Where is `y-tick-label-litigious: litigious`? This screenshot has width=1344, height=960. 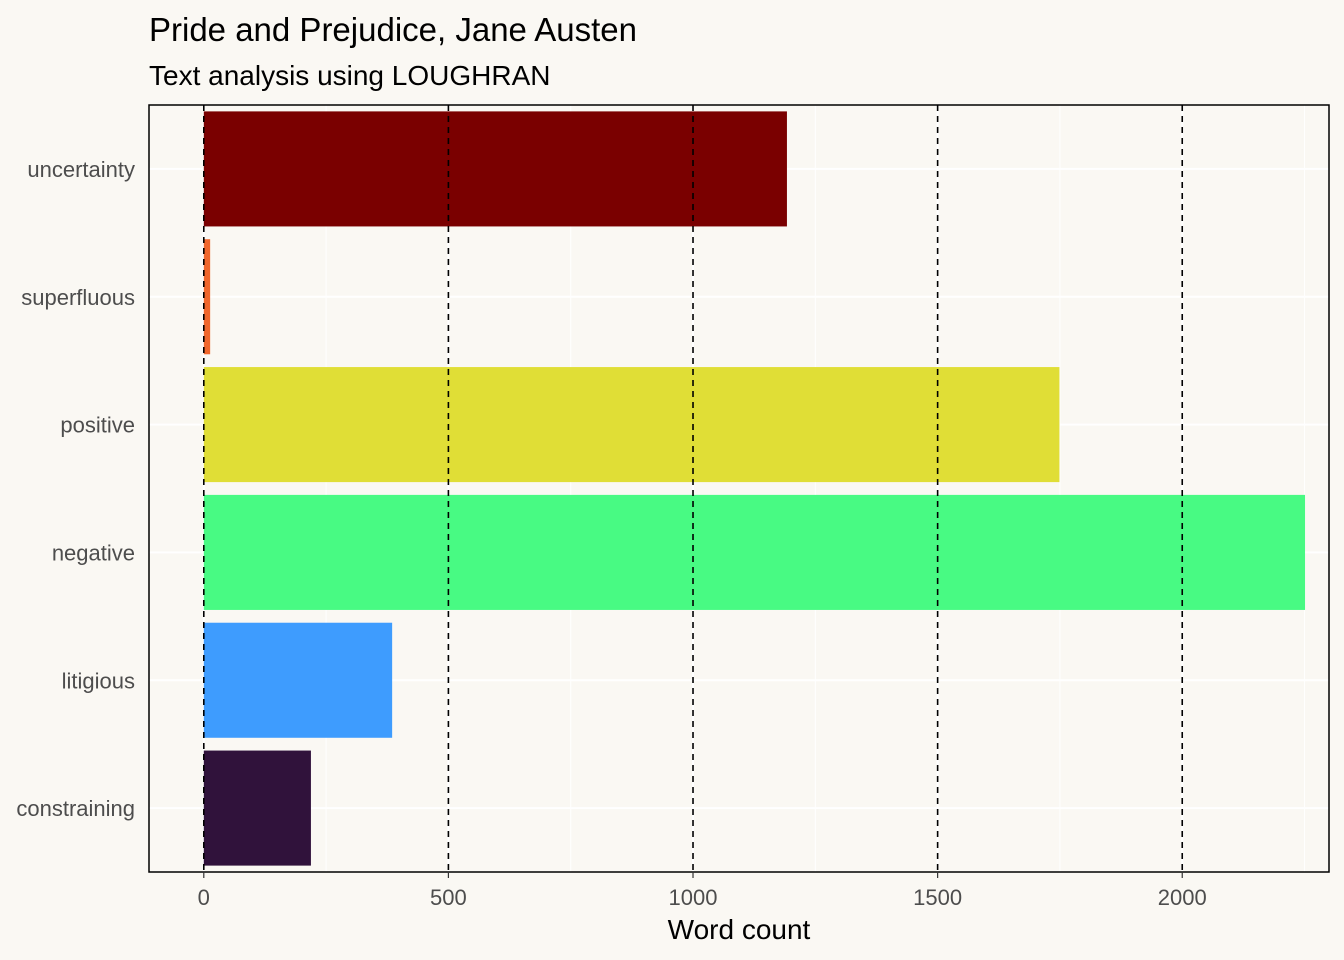 y-tick-label-litigious: litigious is located at coordinates (98, 680).